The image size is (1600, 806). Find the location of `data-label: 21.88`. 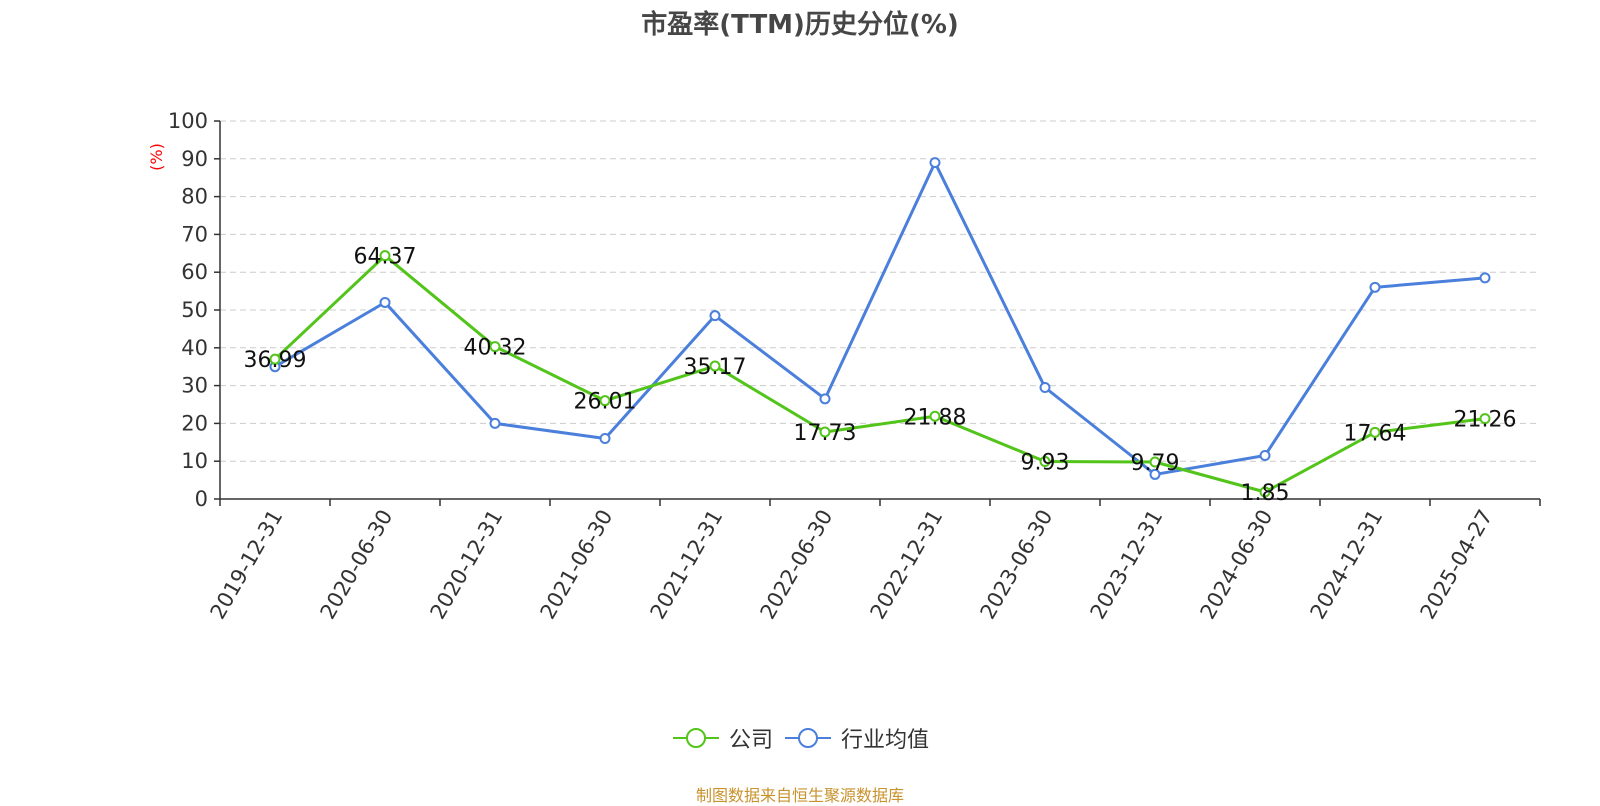

data-label: 21.88 is located at coordinates (935, 417).